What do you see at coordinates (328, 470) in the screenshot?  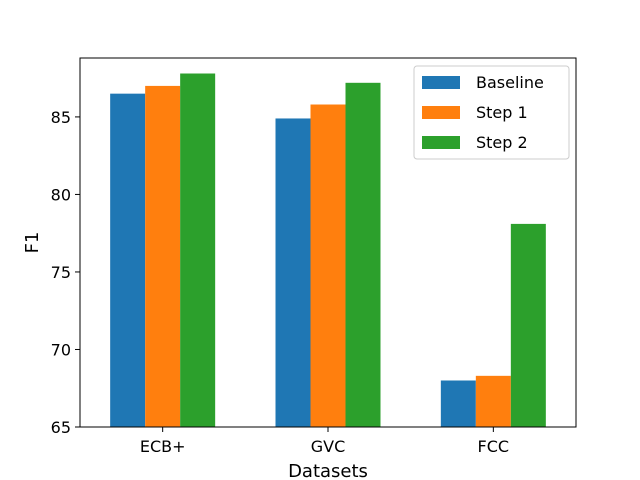 I see `x-axis-title: Datasets` at bounding box center [328, 470].